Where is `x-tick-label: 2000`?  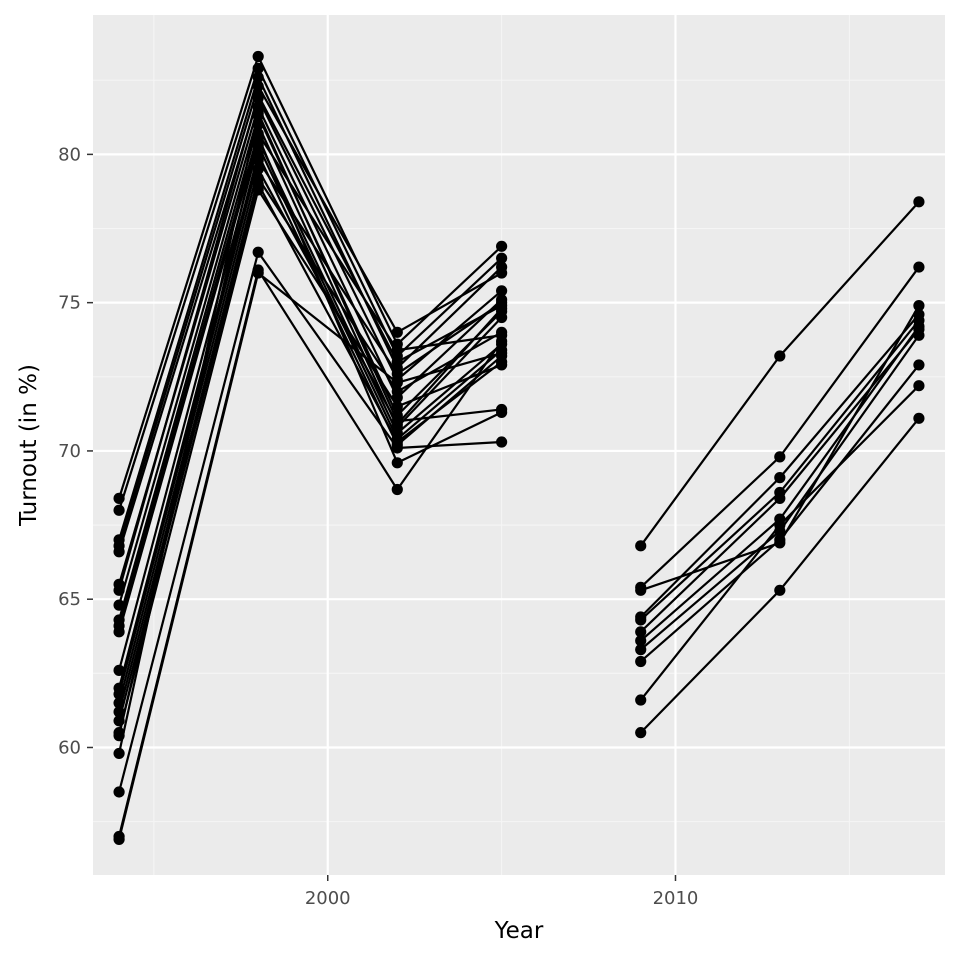
x-tick-label: 2000 is located at coordinates (328, 898).